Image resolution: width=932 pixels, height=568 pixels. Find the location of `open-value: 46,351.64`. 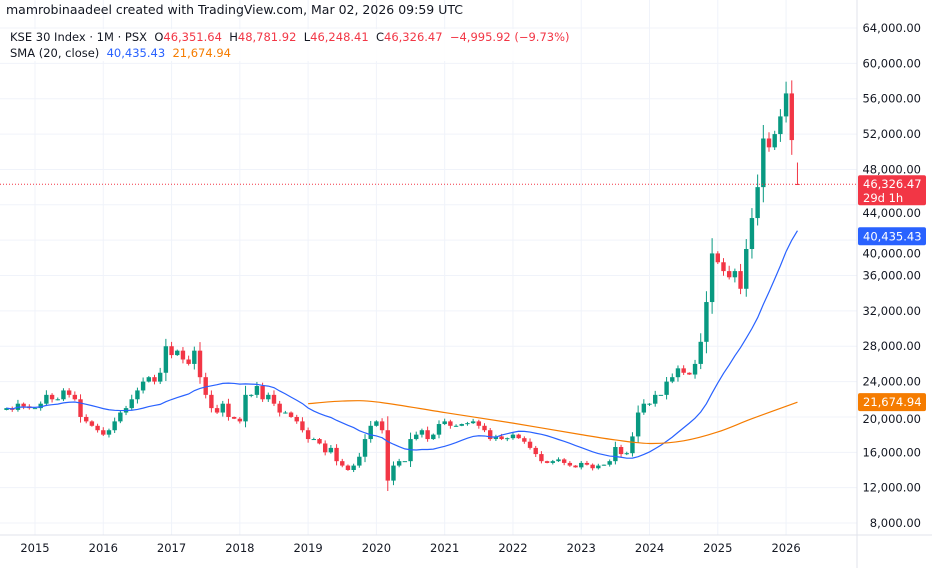

open-value: 46,351.64 is located at coordinates (192, 37).